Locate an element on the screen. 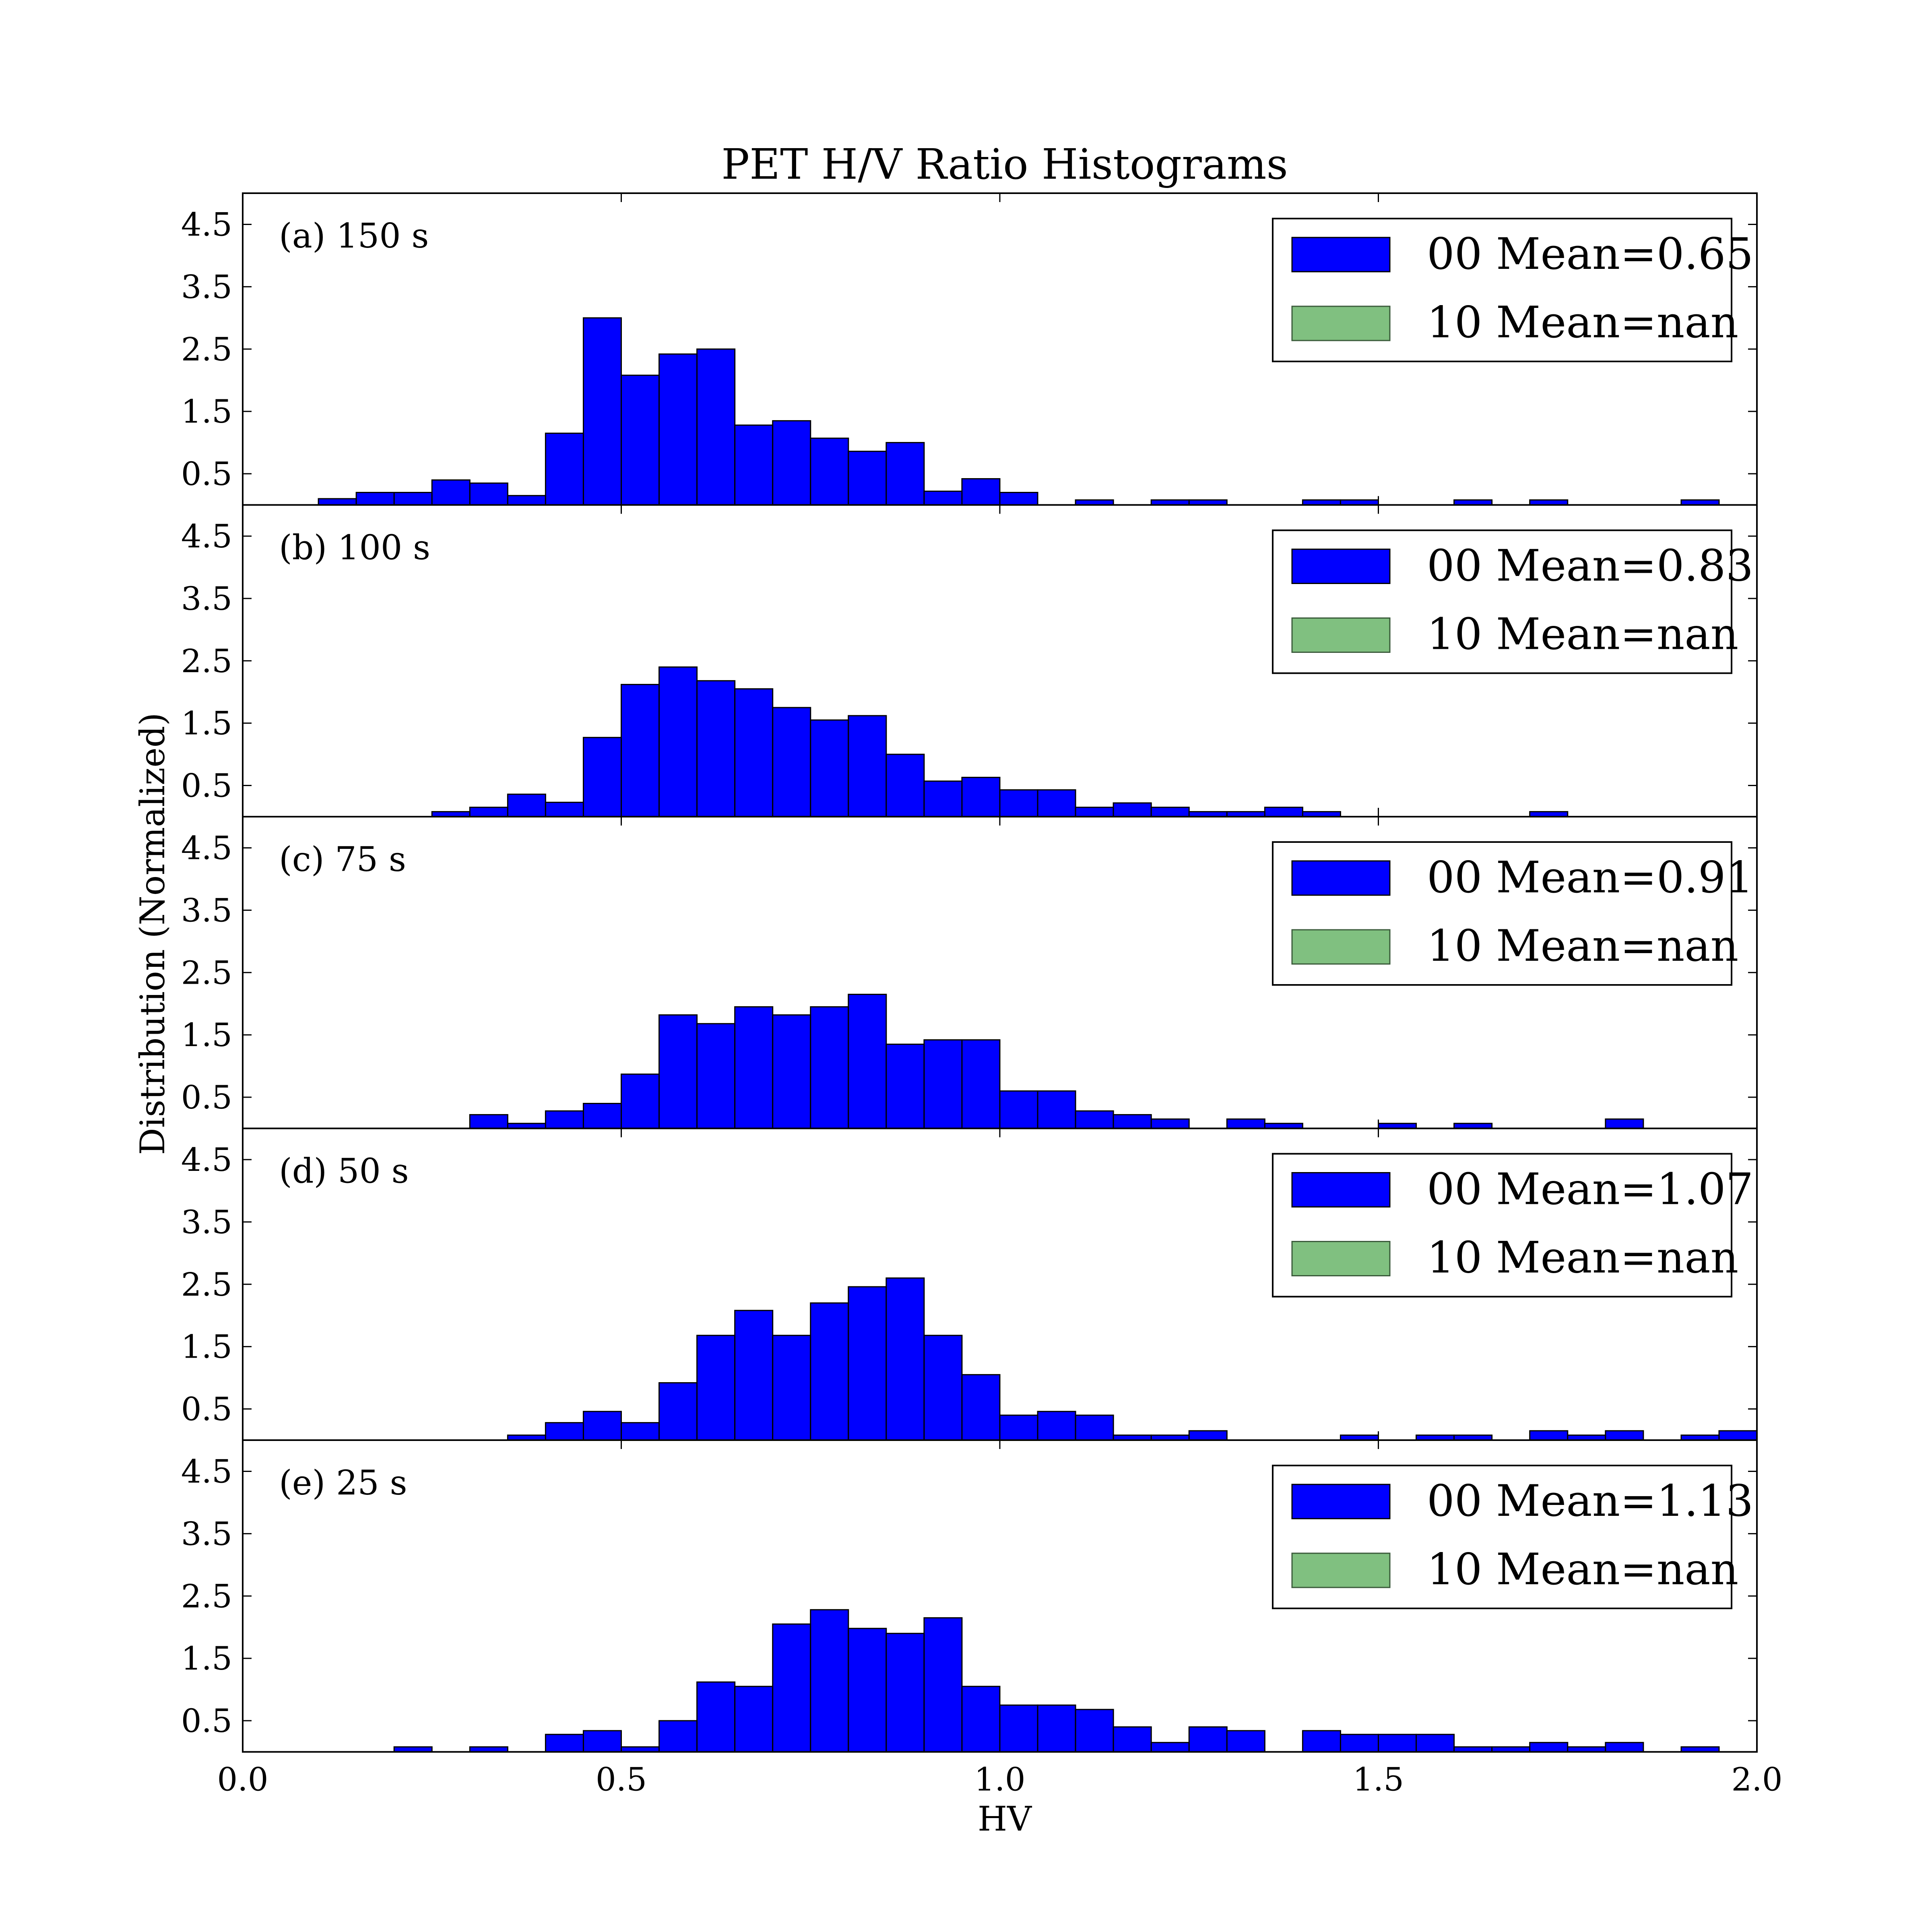 Image resolution: width=1932 pixels, height=1932 pixels. panel-frame is located at coordinates (1000, 1596).